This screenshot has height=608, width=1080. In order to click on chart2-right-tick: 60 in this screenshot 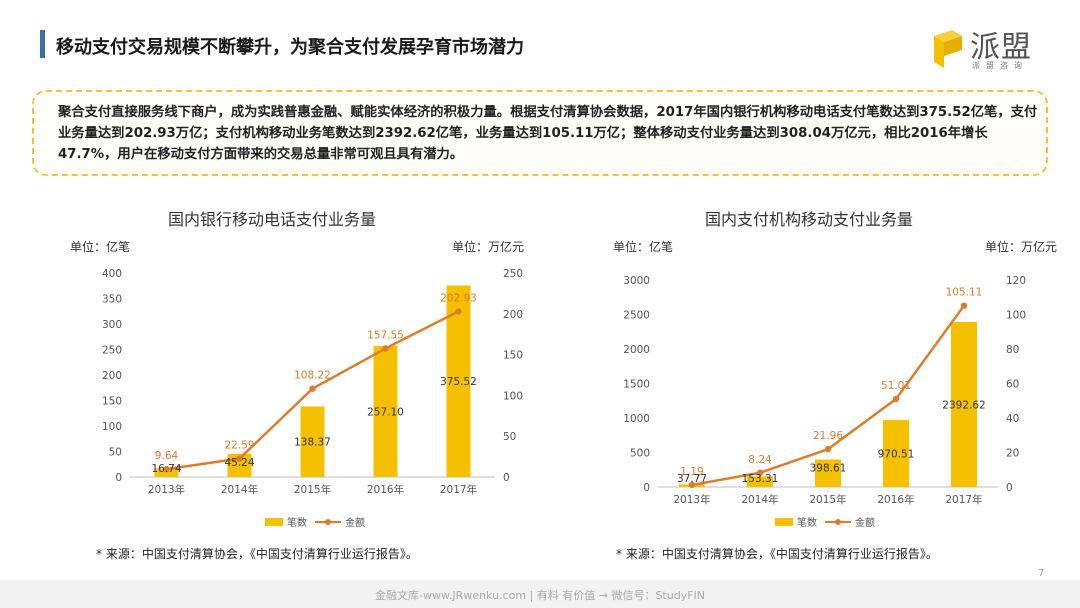, I will do `click(1012, 385)`.